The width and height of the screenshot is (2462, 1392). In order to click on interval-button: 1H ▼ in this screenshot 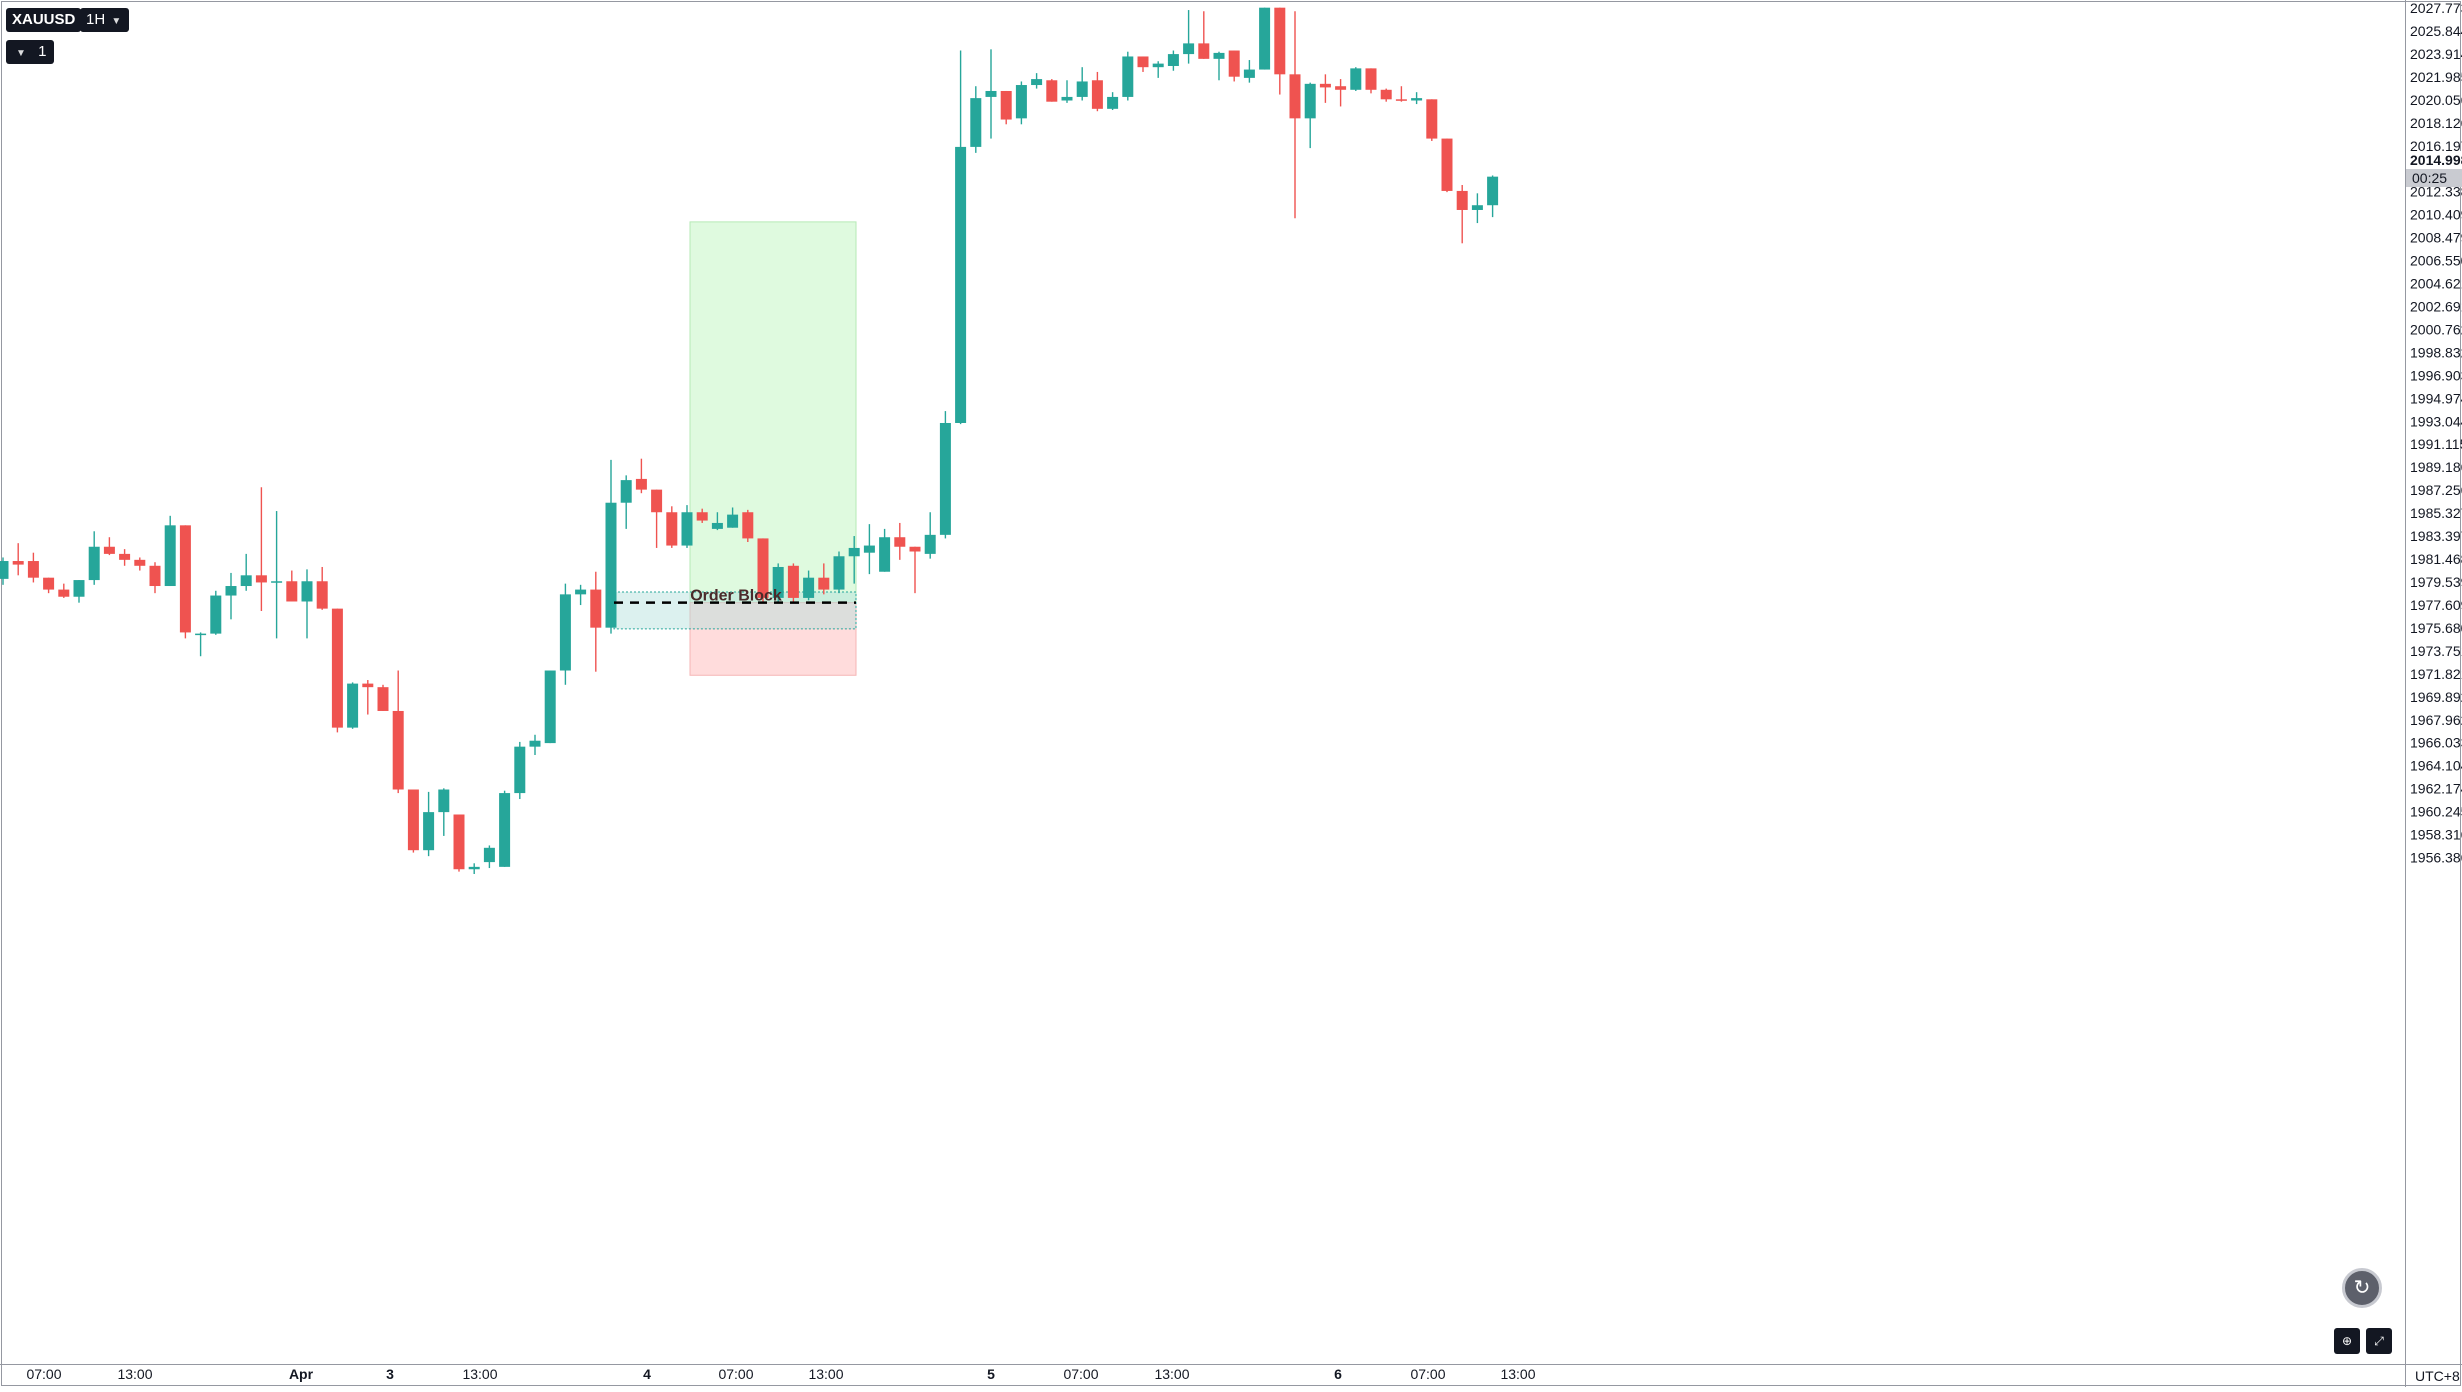, I will do `click(105, 20)`.